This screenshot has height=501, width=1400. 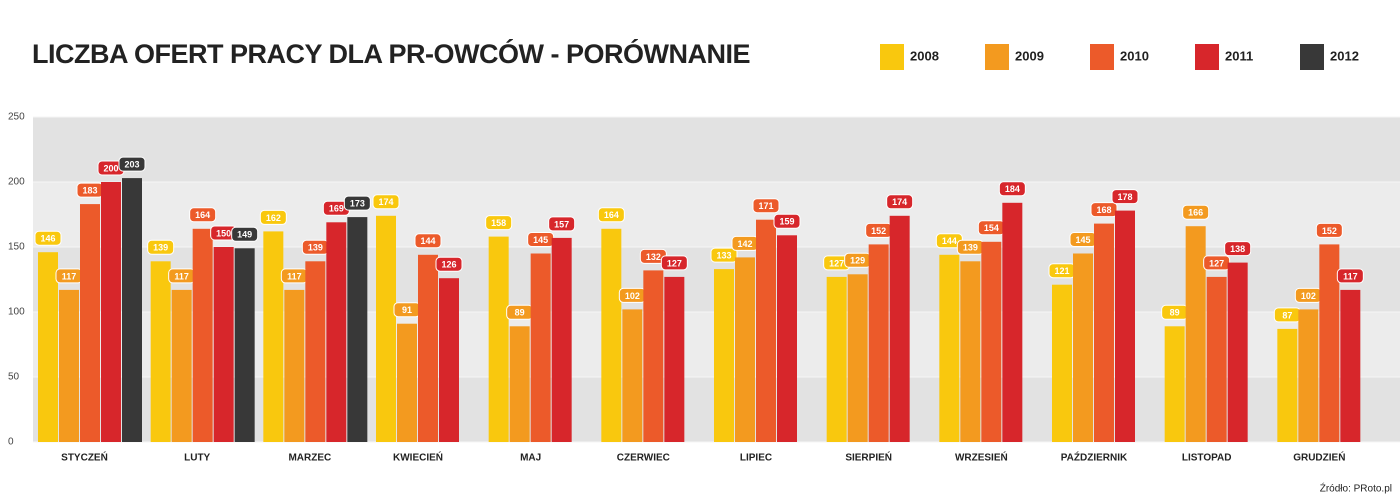 I want to click on value-label: 168, so click(x=1103, y=210).